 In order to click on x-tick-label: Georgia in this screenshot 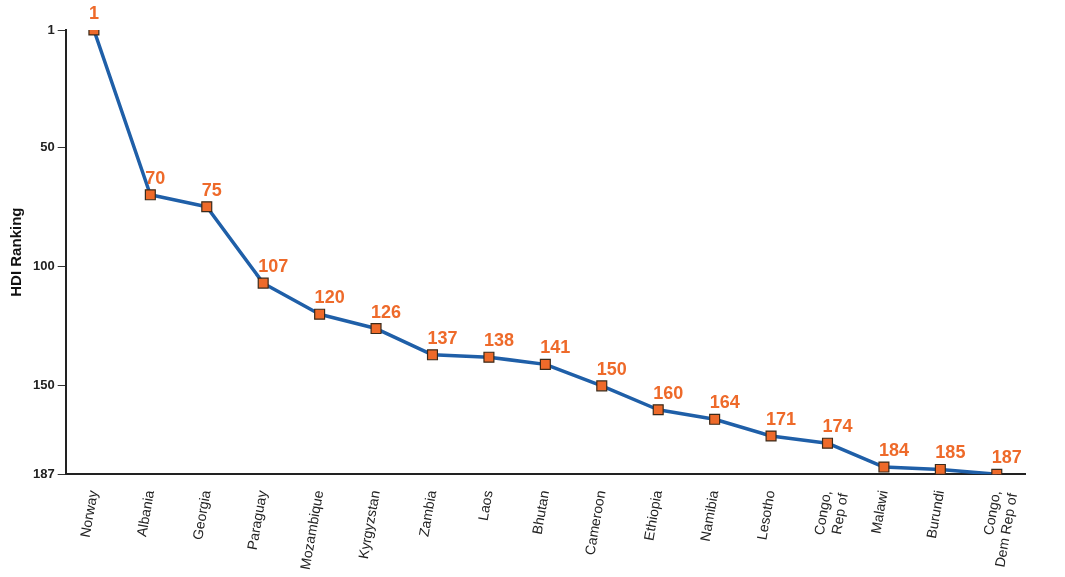, I will do `click(201, 514)`.